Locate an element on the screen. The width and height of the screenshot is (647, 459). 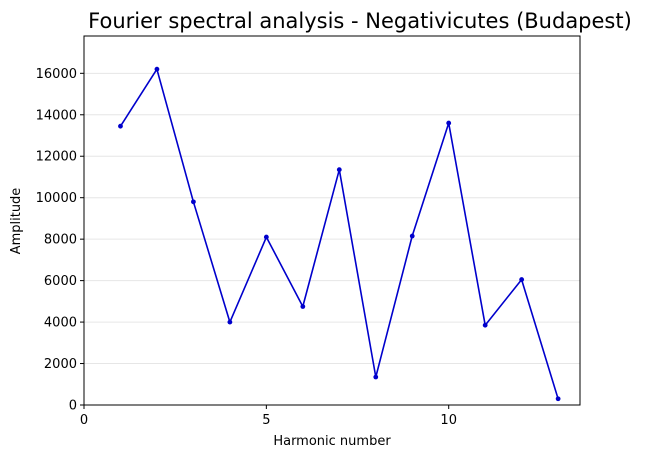
x-axis-label: Harmonic number is located at coordinates (332, 441).